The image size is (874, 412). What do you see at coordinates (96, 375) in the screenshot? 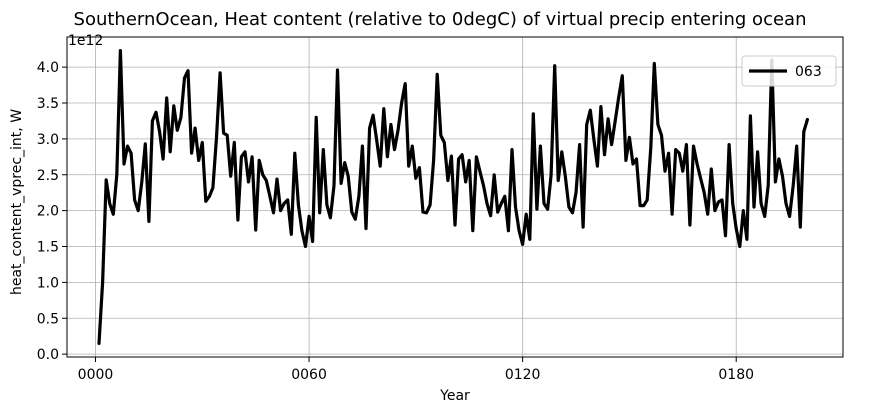
I see `x-tick-label: 0000` at bounding box center [96, 375].